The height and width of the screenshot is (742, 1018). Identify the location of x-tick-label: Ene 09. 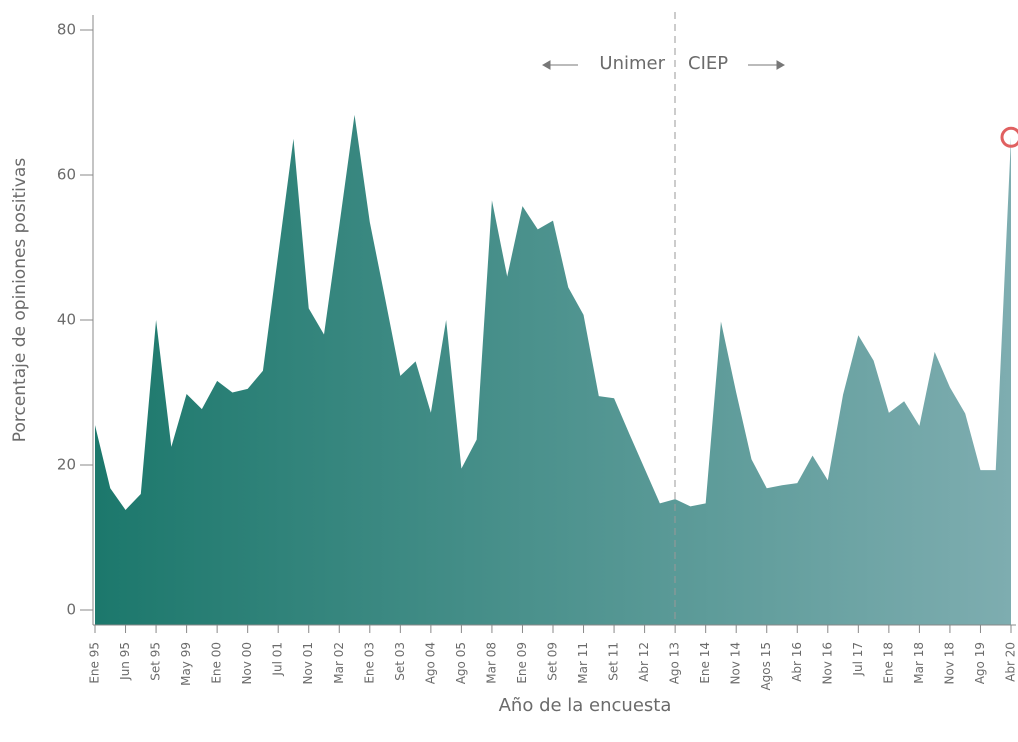
(522, 663).